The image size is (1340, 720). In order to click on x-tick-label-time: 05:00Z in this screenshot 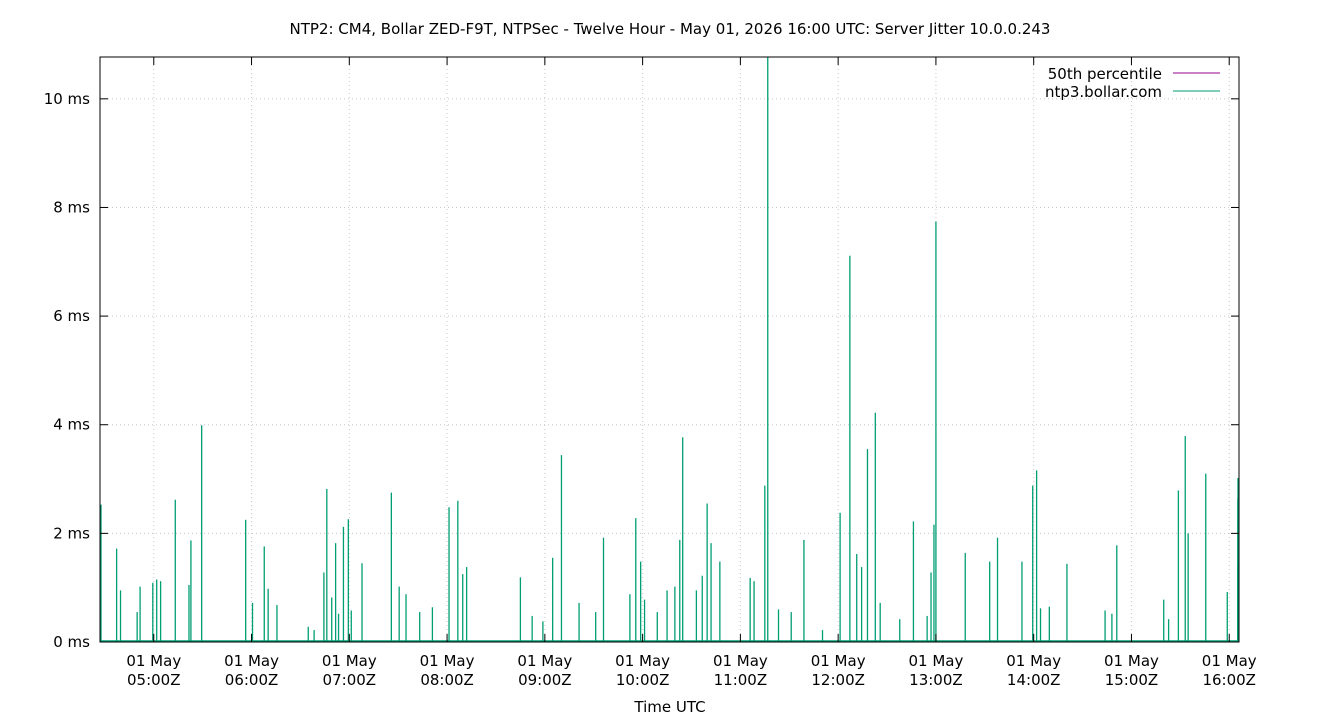, I will do `click(154, 680)`.